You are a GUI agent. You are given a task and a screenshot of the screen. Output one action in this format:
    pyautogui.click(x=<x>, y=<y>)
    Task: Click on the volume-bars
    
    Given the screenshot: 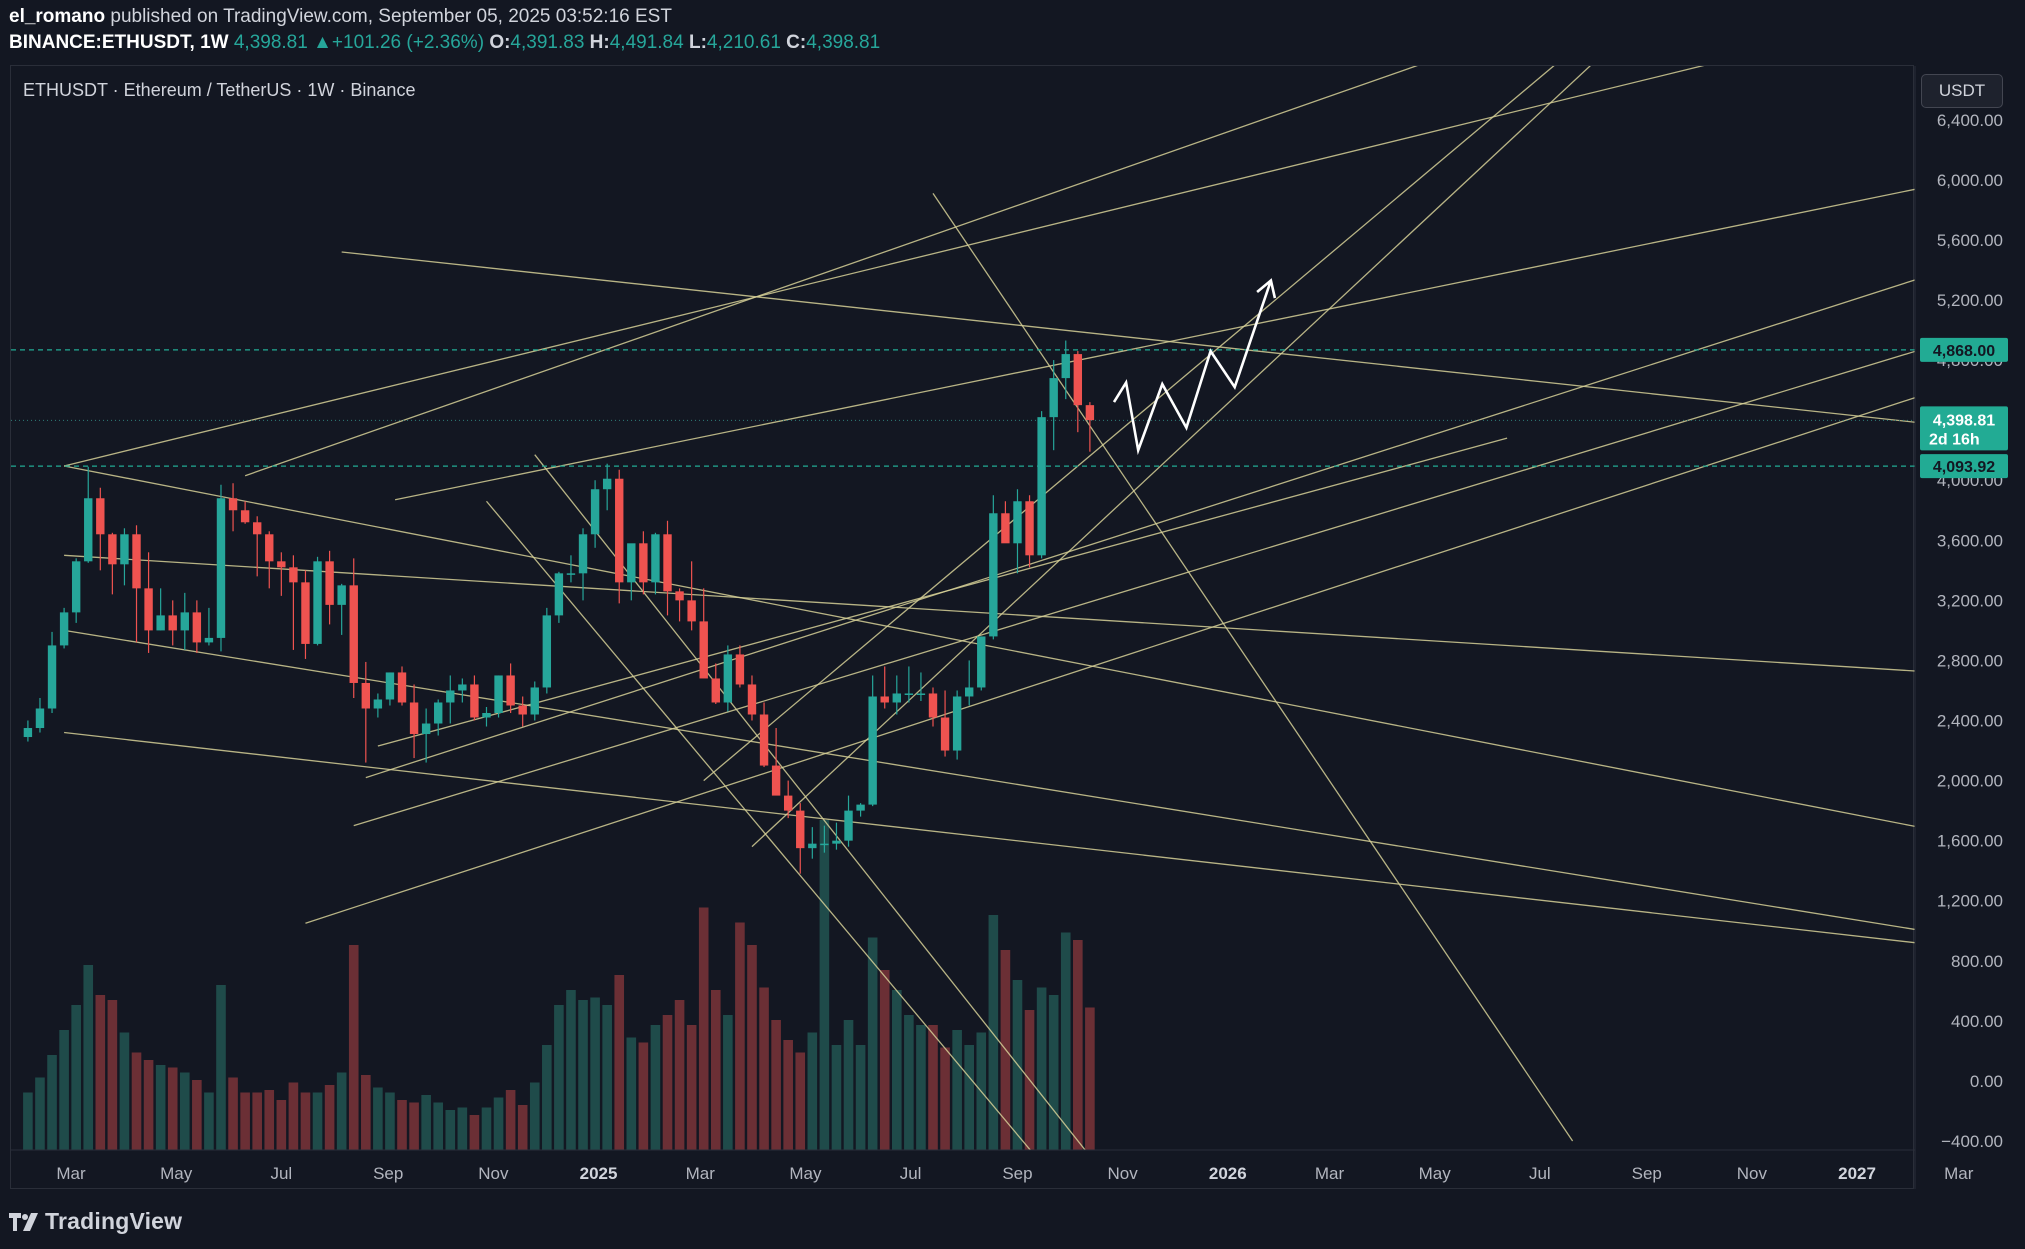 What is the action you would take?
    pyautogui.click(x=559, y=985)
    